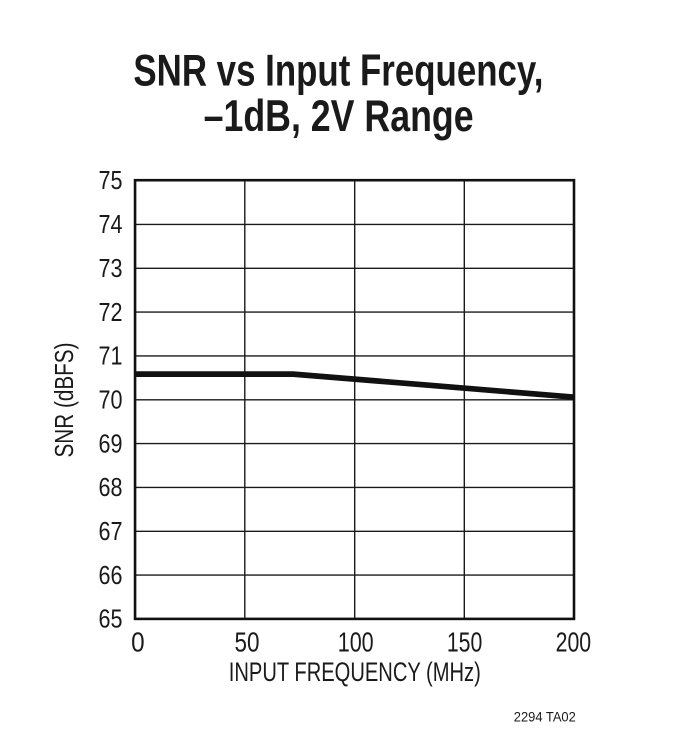 This screenshot has width=675, height=755. I want to click on svg-text: 67, so click(111, 531).